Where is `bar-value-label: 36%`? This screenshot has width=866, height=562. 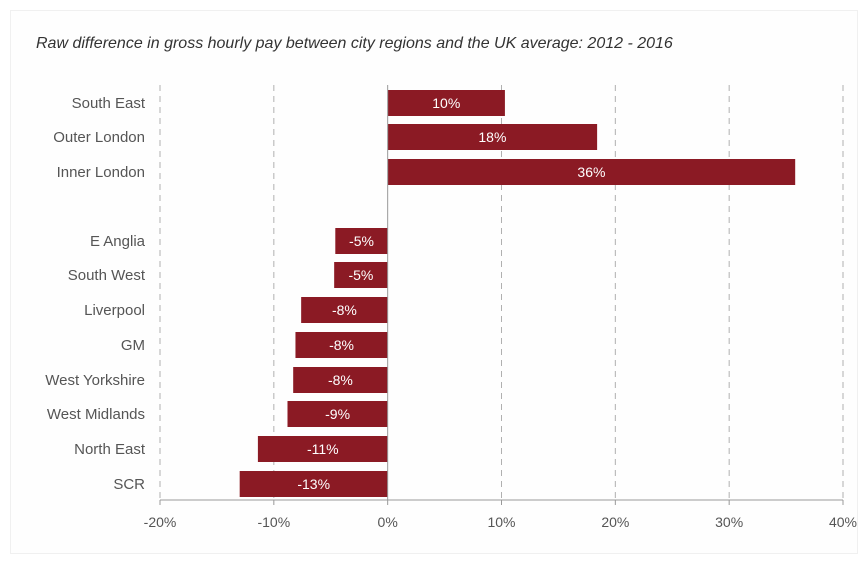 bar-value-label: 36% is located at coordinates (591, 172).